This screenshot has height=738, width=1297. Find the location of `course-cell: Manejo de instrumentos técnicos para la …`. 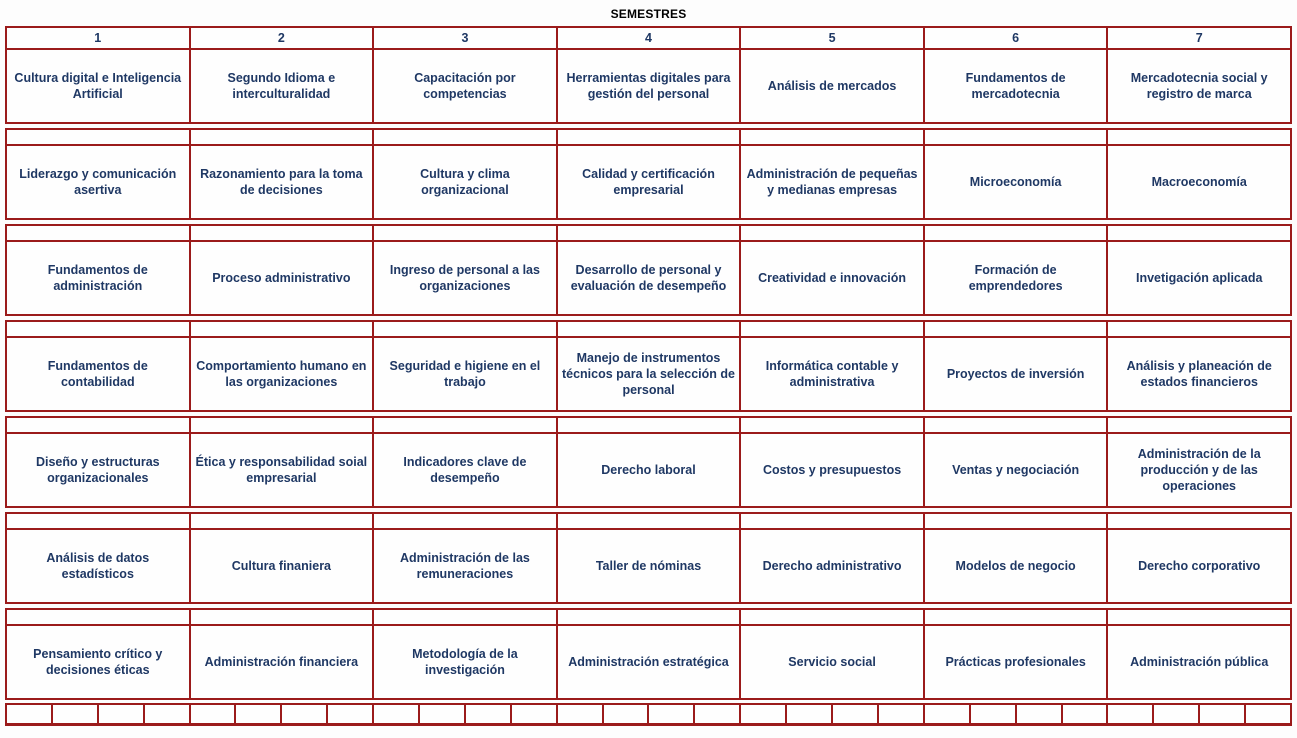

course-cell: Manejo de instrumentos técnicos para la … is located at coordinates (648, 374).